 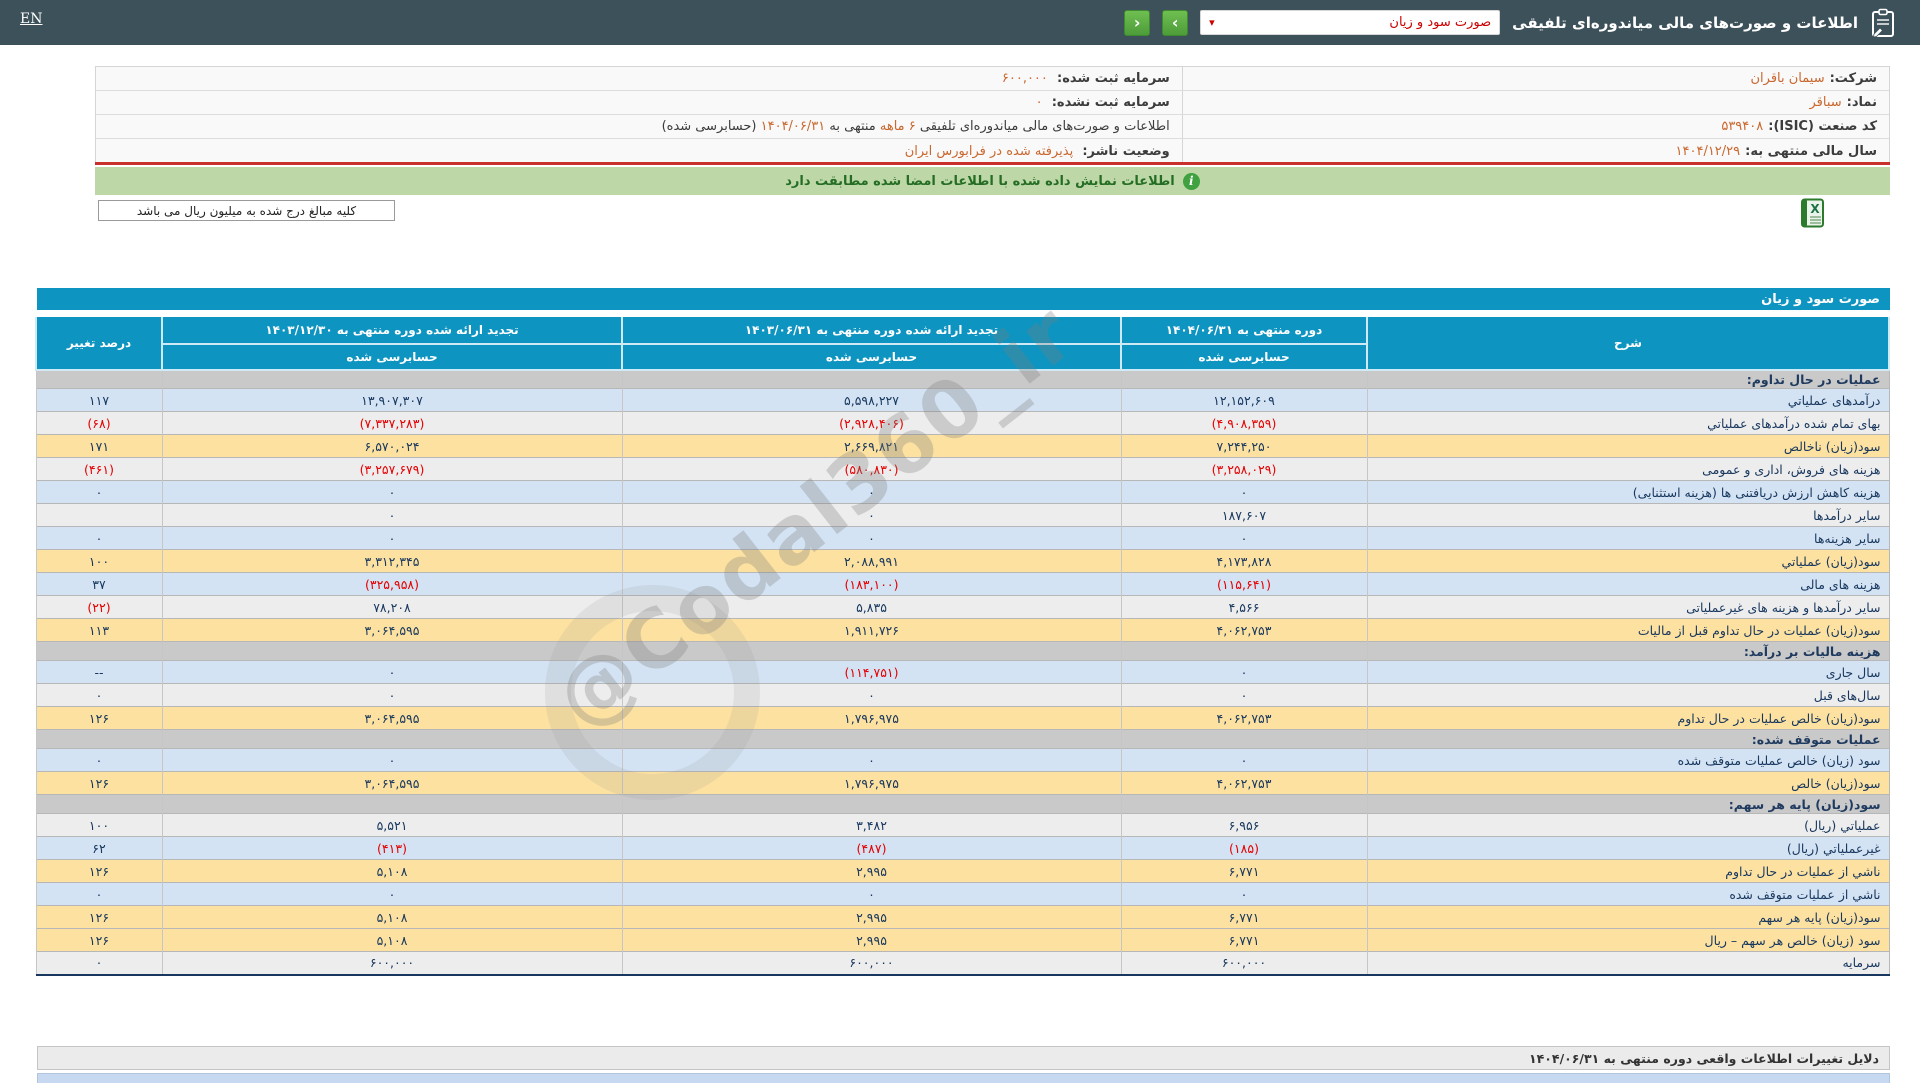 I want to click on value-restated-1403-12: ۳,۰۶۴,۵۹۵, so click(x=391, y=783).